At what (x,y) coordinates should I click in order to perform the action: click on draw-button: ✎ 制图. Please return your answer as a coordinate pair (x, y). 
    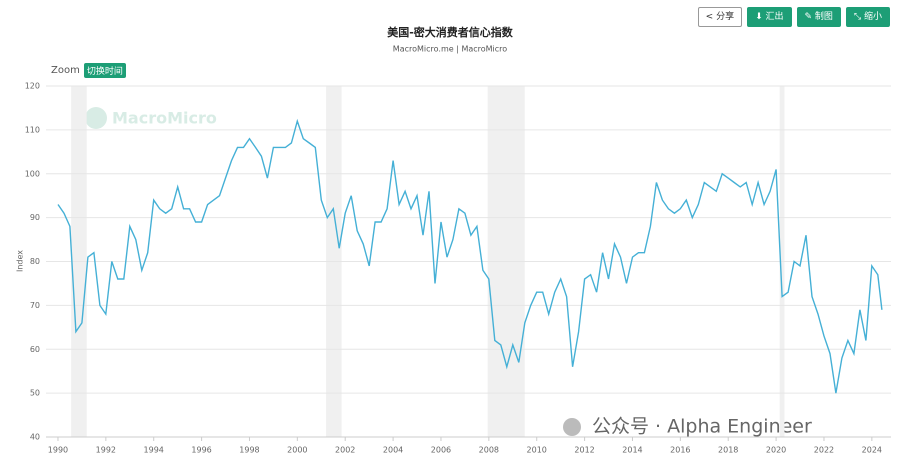
    Looking at the image, I should click on (818, 17).